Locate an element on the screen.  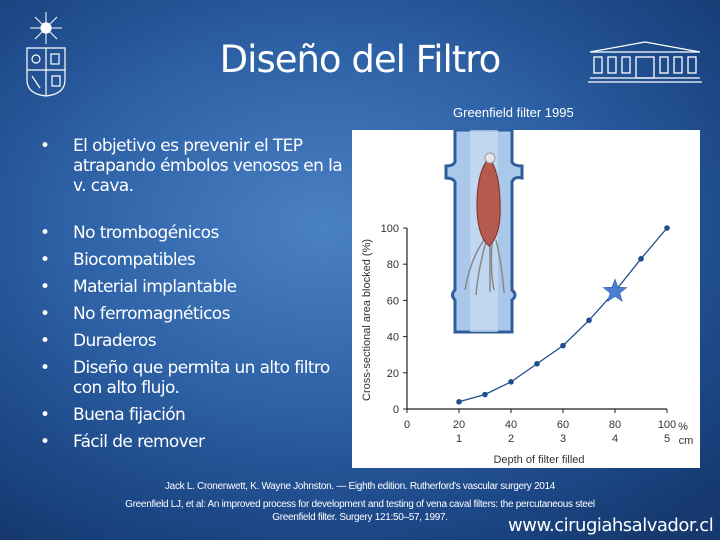
image-caption: Greenfield filter 1995 is located at coordinates (513, 112).